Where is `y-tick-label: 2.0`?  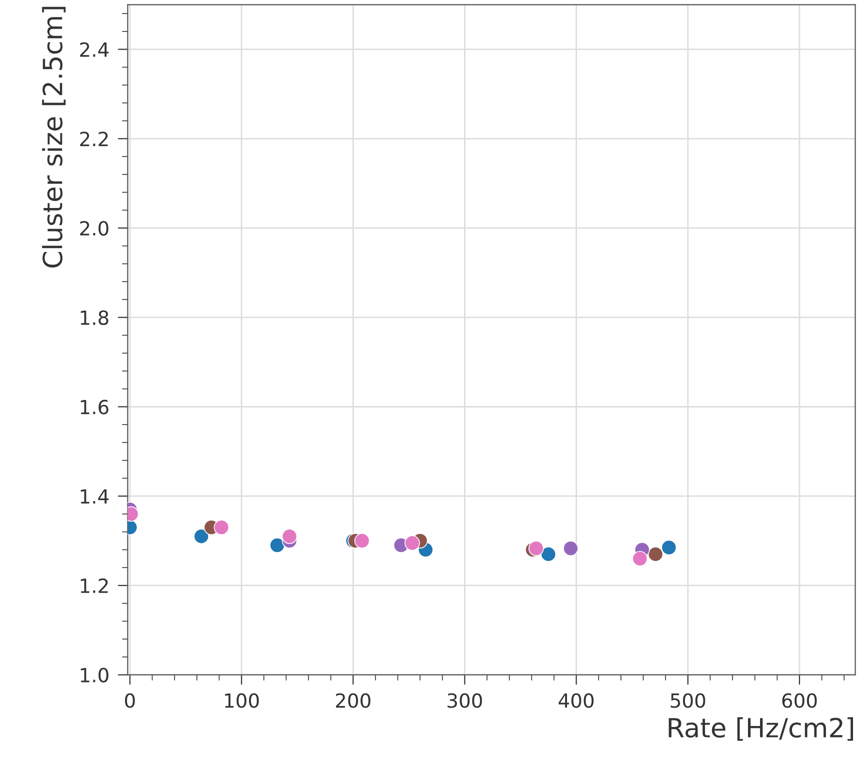 y-tick-label: 2.0 is located at coordinates (94, 228).